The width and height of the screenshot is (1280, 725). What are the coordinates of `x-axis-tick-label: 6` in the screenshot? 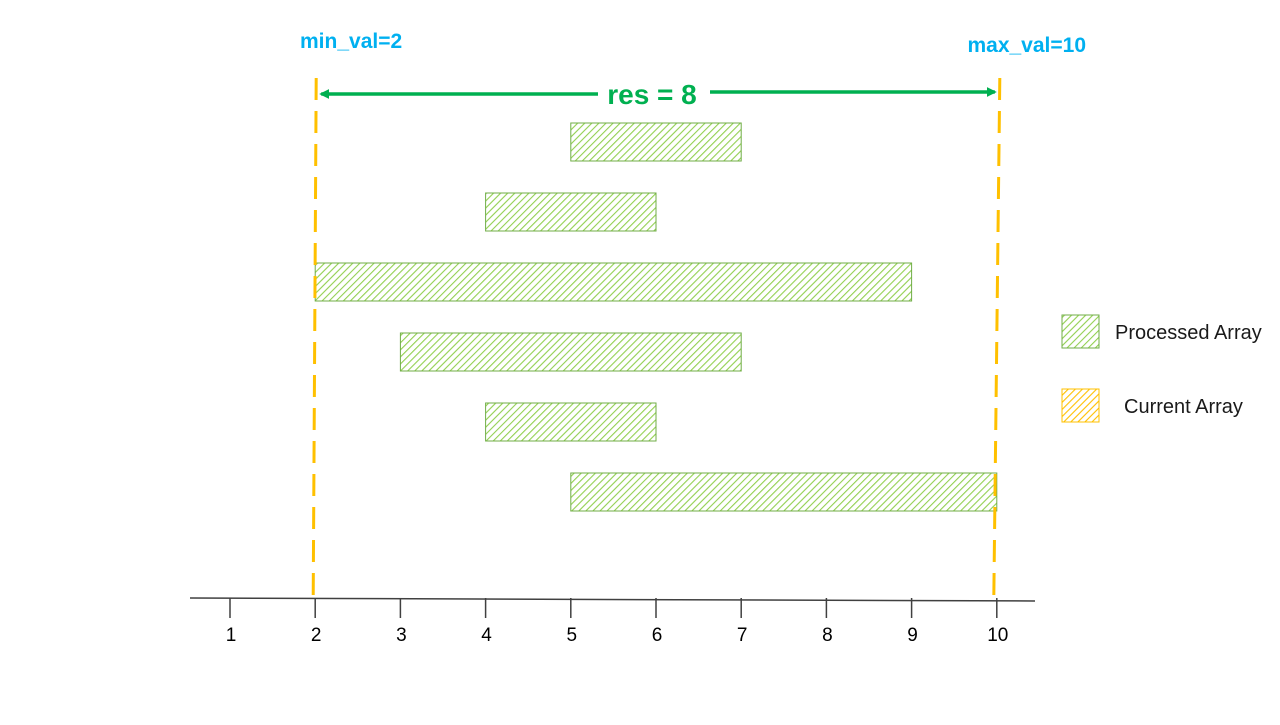 It's located at (657, 635).